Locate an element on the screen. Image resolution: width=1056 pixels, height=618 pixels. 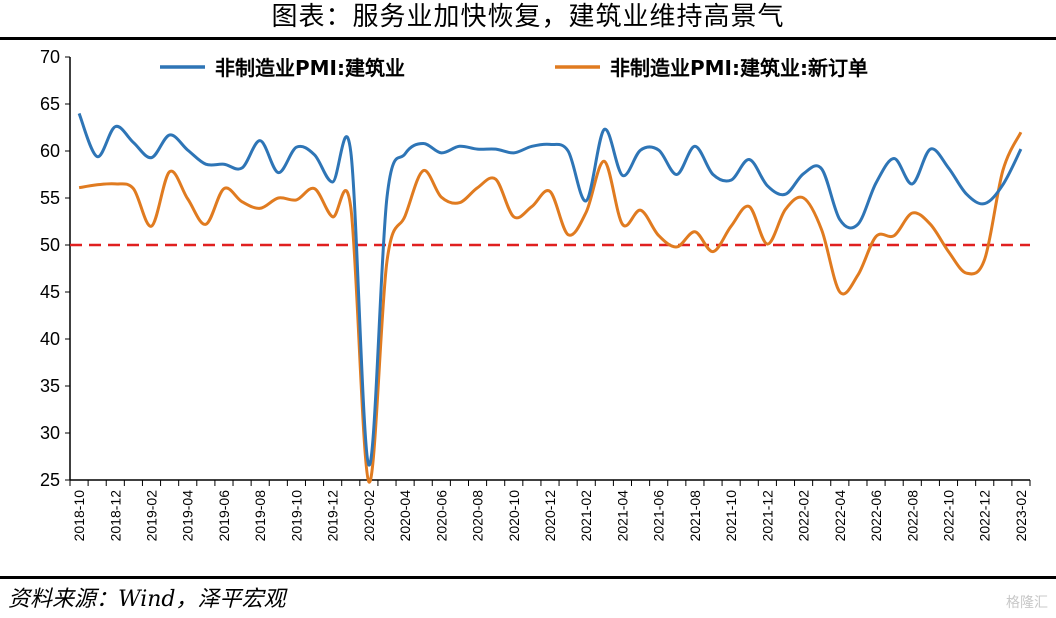
top-rule is located at coordinates (528, 38).